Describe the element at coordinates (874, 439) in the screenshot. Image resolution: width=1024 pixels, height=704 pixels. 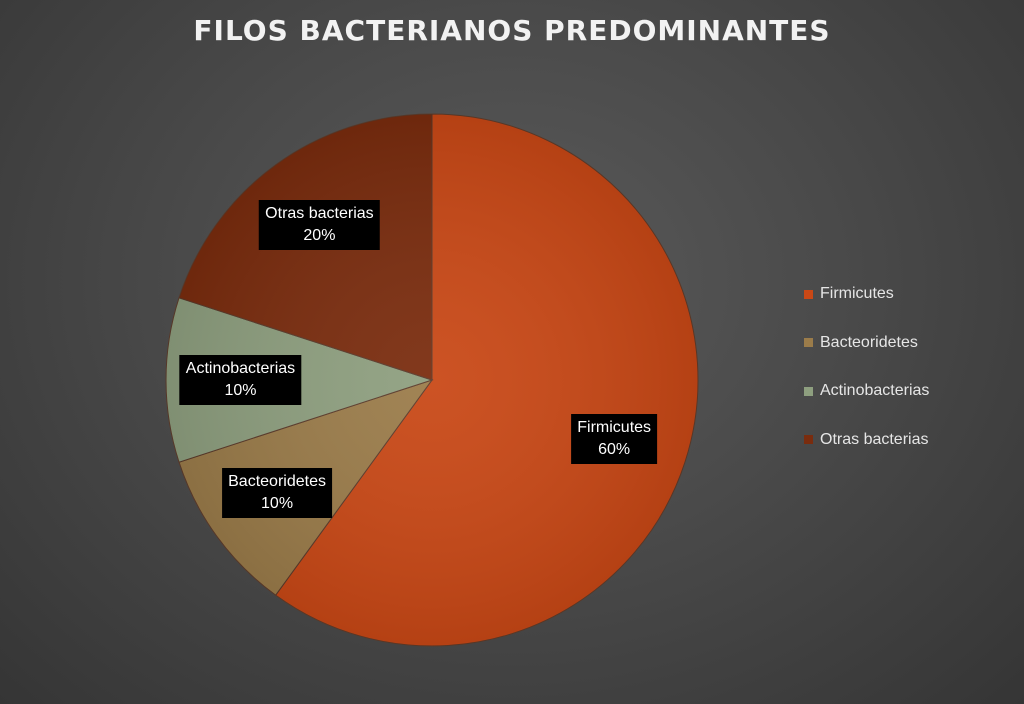
I see `legend-label-otras-bacterias: Otras bacterias` at that location.